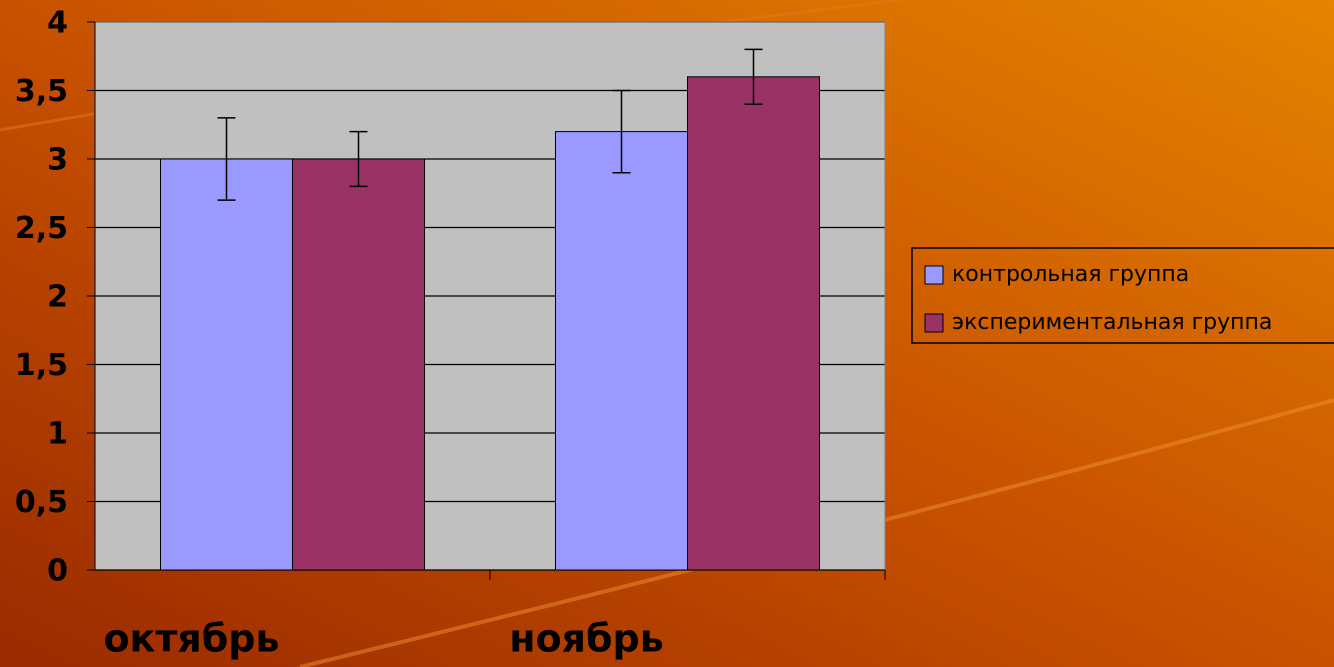 This screenshot has width=1334, height=667. What do you see at coordinates (57, 160) in the screenshot?
I see `y-tick-label: 3` at bounding box center [57, 160].